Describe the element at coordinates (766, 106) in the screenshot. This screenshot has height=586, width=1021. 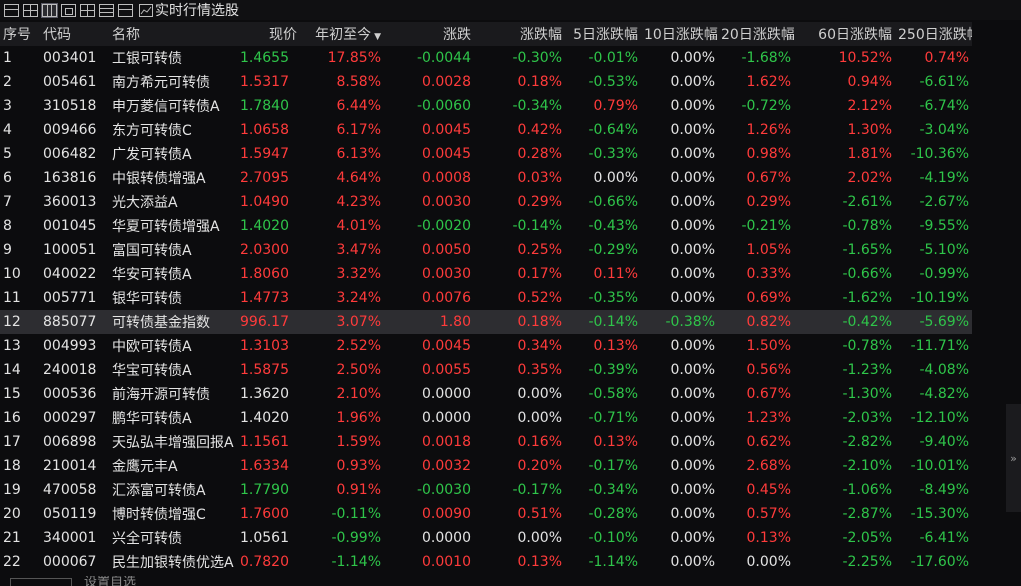
I see `cell-d20: -0.72%` at that location.